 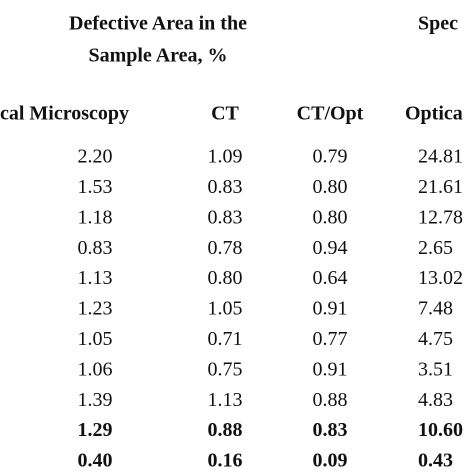 I want to click on table-cell: 0.09, so click(x=330, y=461).